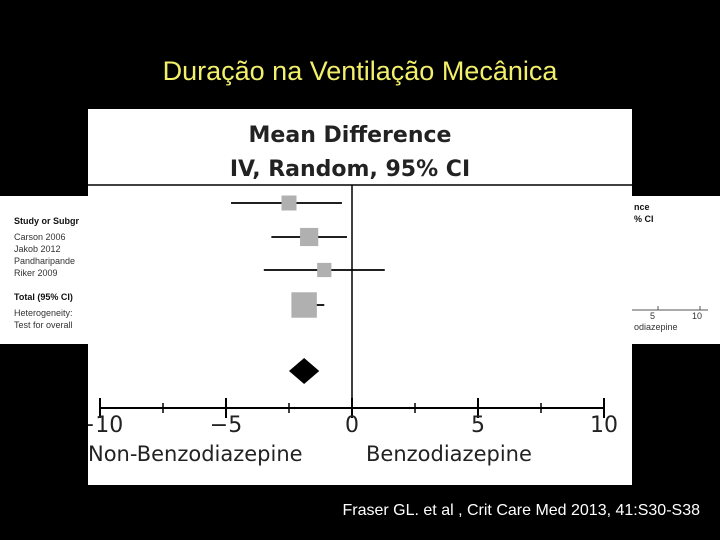 The image size is (720, 540). Describe the element at coordinates (350, 135) in the screenshot. I see `chart-title-line1: Mean Difference` at that location.